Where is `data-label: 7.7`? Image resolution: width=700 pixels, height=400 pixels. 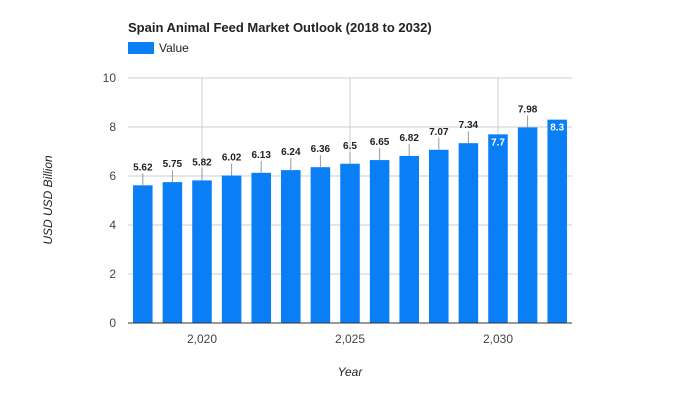 data-label: 7.7 is located at coordinates (498, 142).